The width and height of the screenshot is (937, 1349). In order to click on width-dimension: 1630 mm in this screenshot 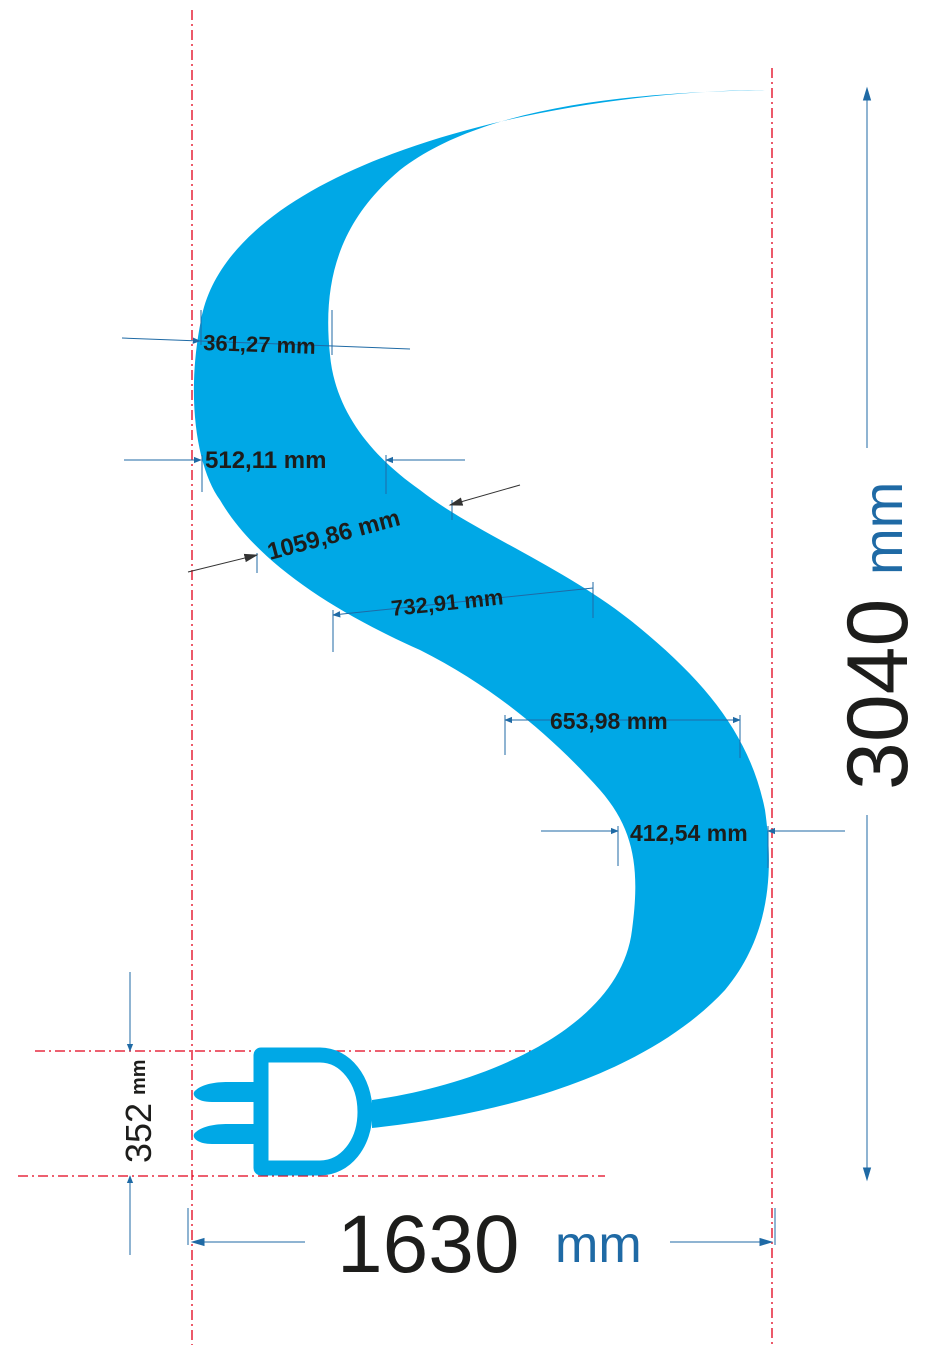, I will do `click(489, 1244)`.